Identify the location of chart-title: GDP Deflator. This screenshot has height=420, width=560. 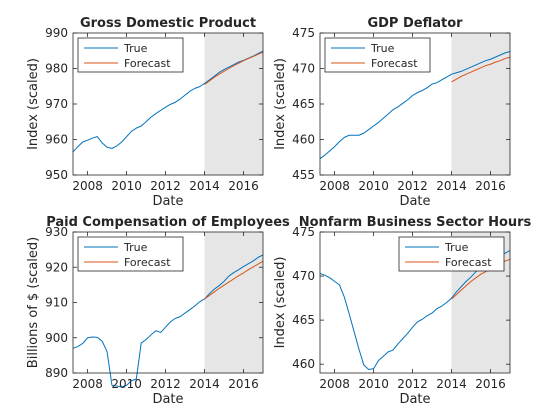
(415, 23).